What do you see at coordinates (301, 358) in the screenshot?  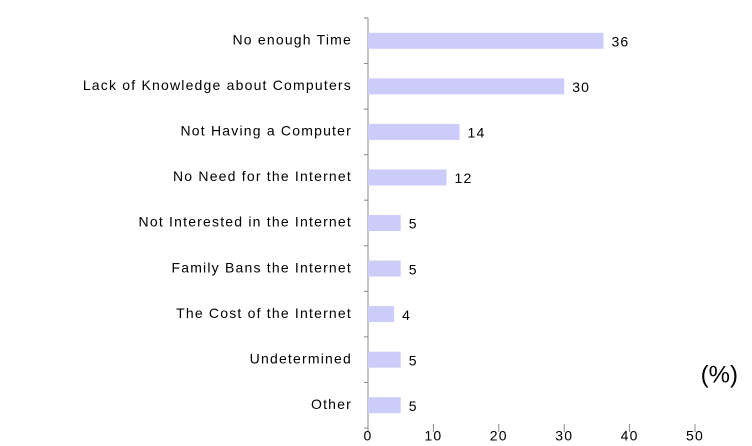 I see `y-tick-label: Undetermined` at bounding box center [301, 358].